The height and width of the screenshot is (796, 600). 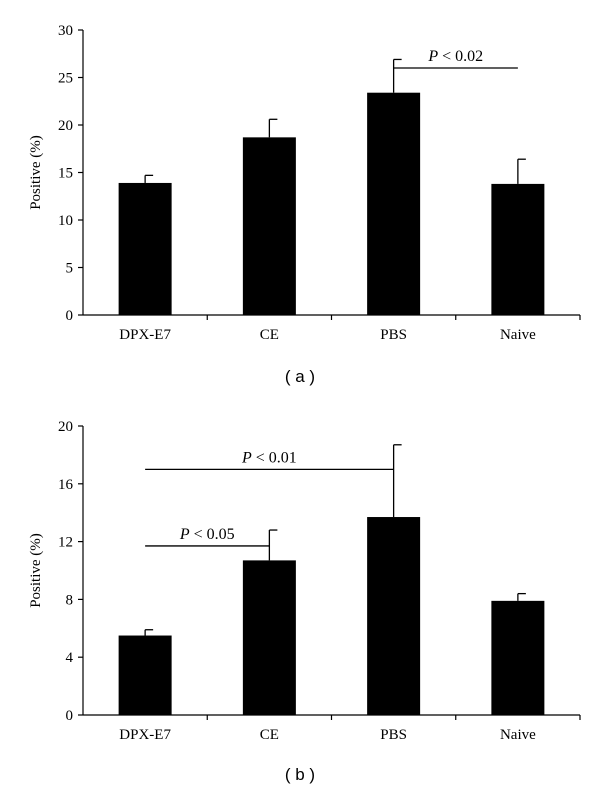 What do you see at coordinates (36, 172) in the screenshot?
I see `a-y-axis-label: Positive (%)` at bounding box center [36, 172].